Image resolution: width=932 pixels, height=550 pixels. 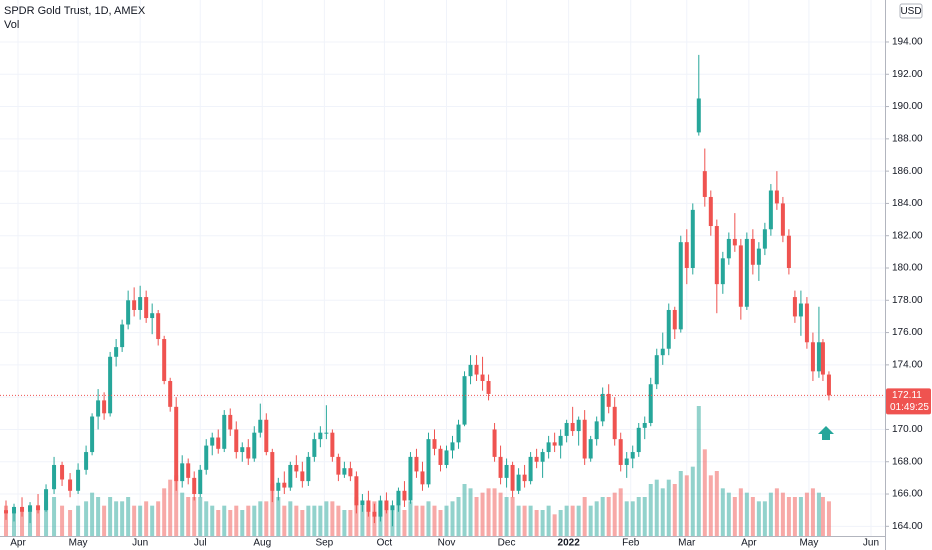 What do you see at coordinates (907, 494) in the screenshot?
I see `y-tick-label: 166.00` at bounding box center [907, 494].